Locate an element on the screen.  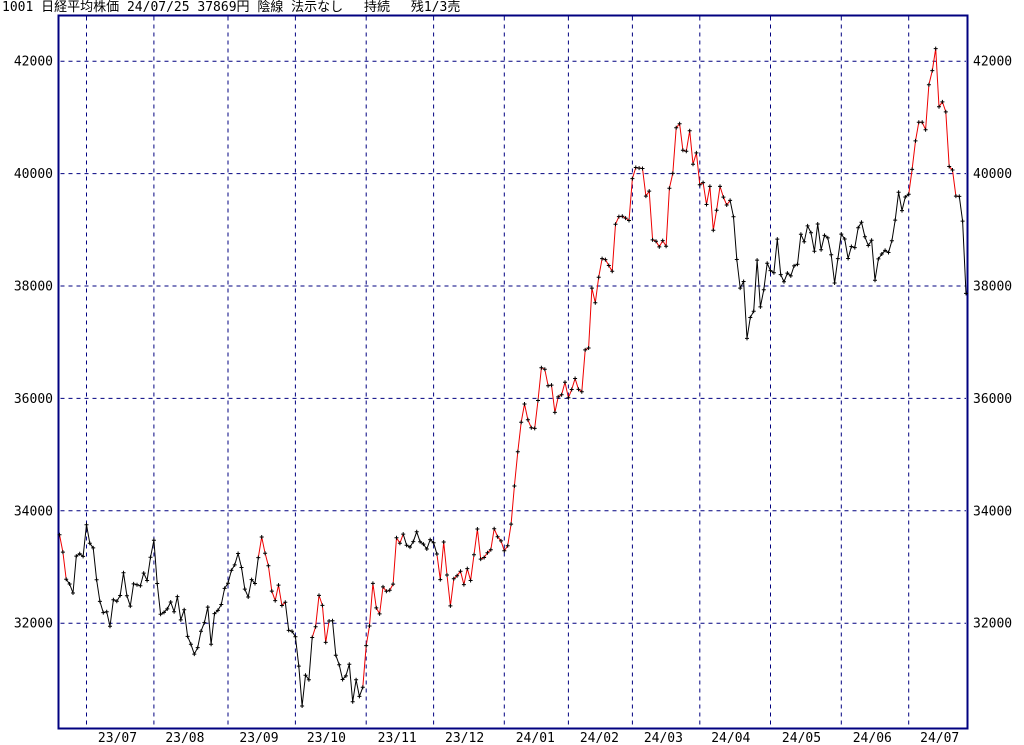
y-axis-label-left: 38000 is located at coordinates (33, 287).